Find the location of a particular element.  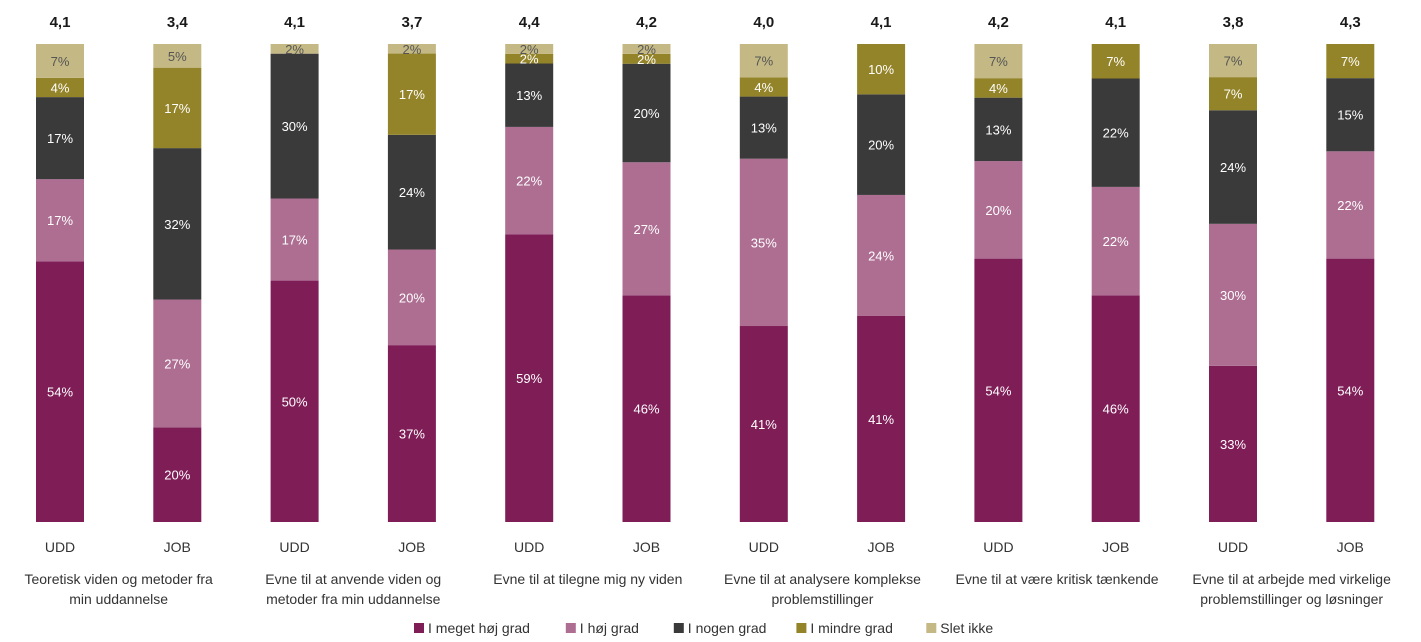

legend-label: I mindre grad is located at coordinates (851, 628).